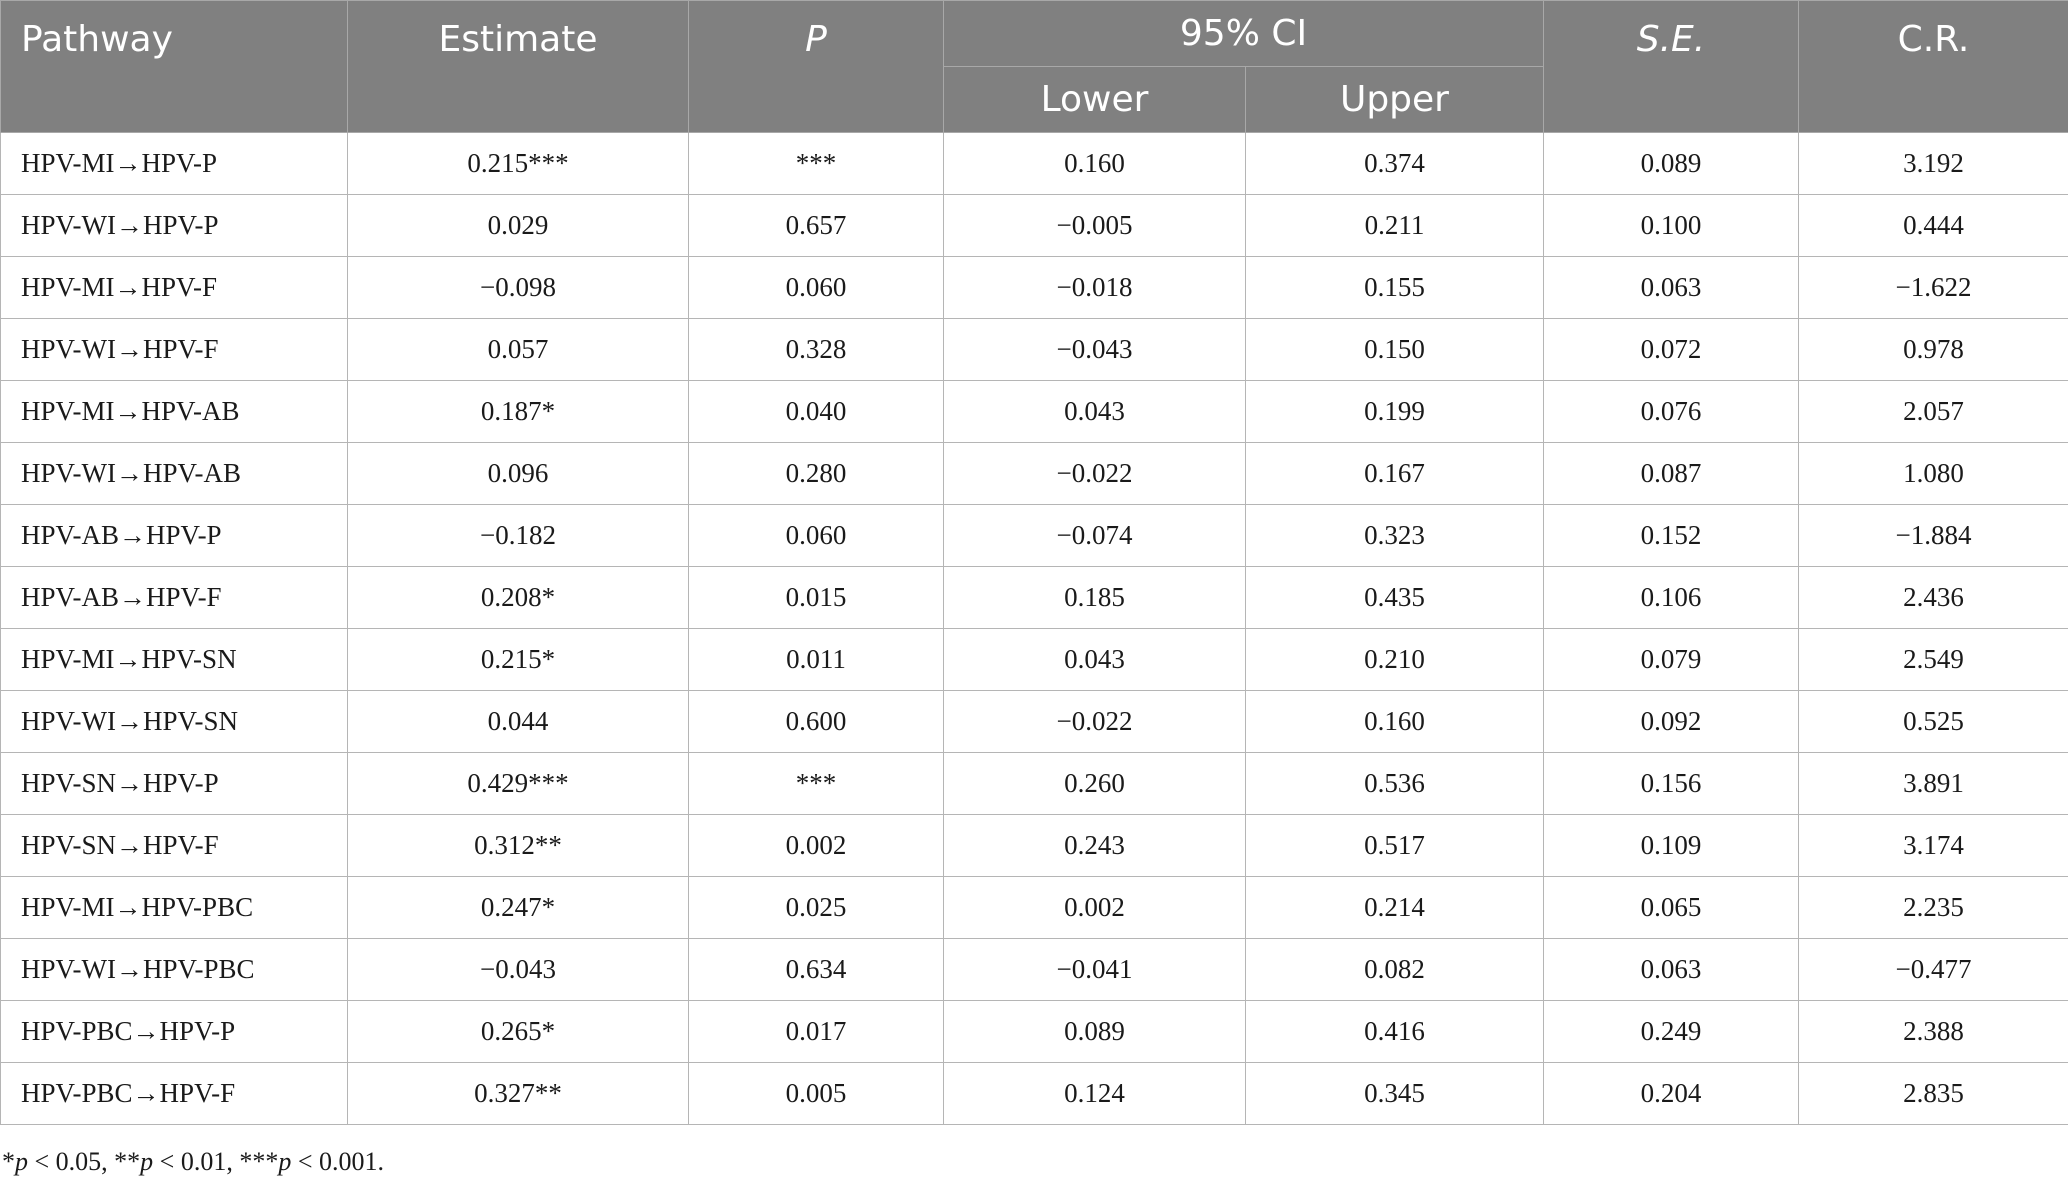 This screenshot has width=2068, height=1188. I want to click on ci-upper-cell: 0.199, so click(1394, 411).